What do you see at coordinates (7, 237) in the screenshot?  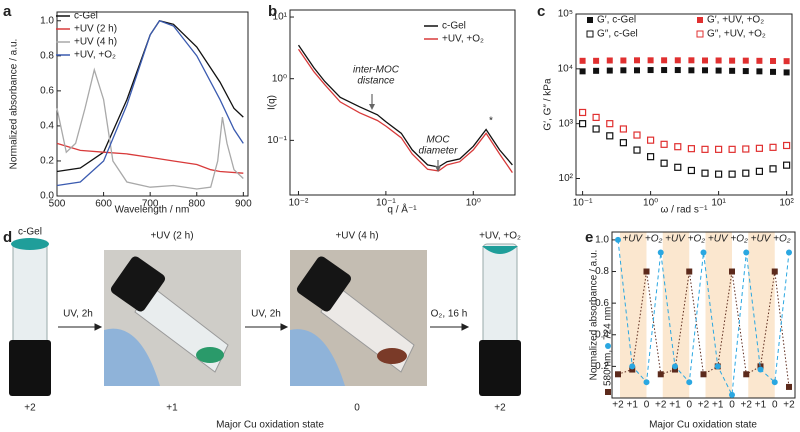 I see `panel-letter: d` at bounding box center [7, 237].